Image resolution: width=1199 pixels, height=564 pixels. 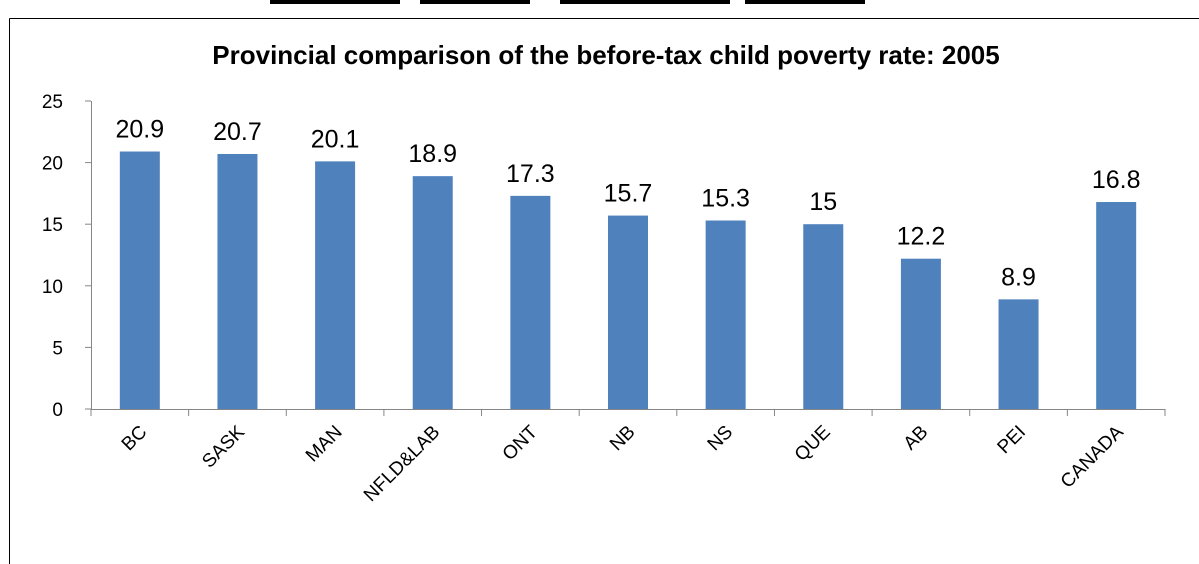 What do you see at coordinates (52, 164) in the screenshot?
I see `y-tick-label: 20` at bounding box center [52, 164].